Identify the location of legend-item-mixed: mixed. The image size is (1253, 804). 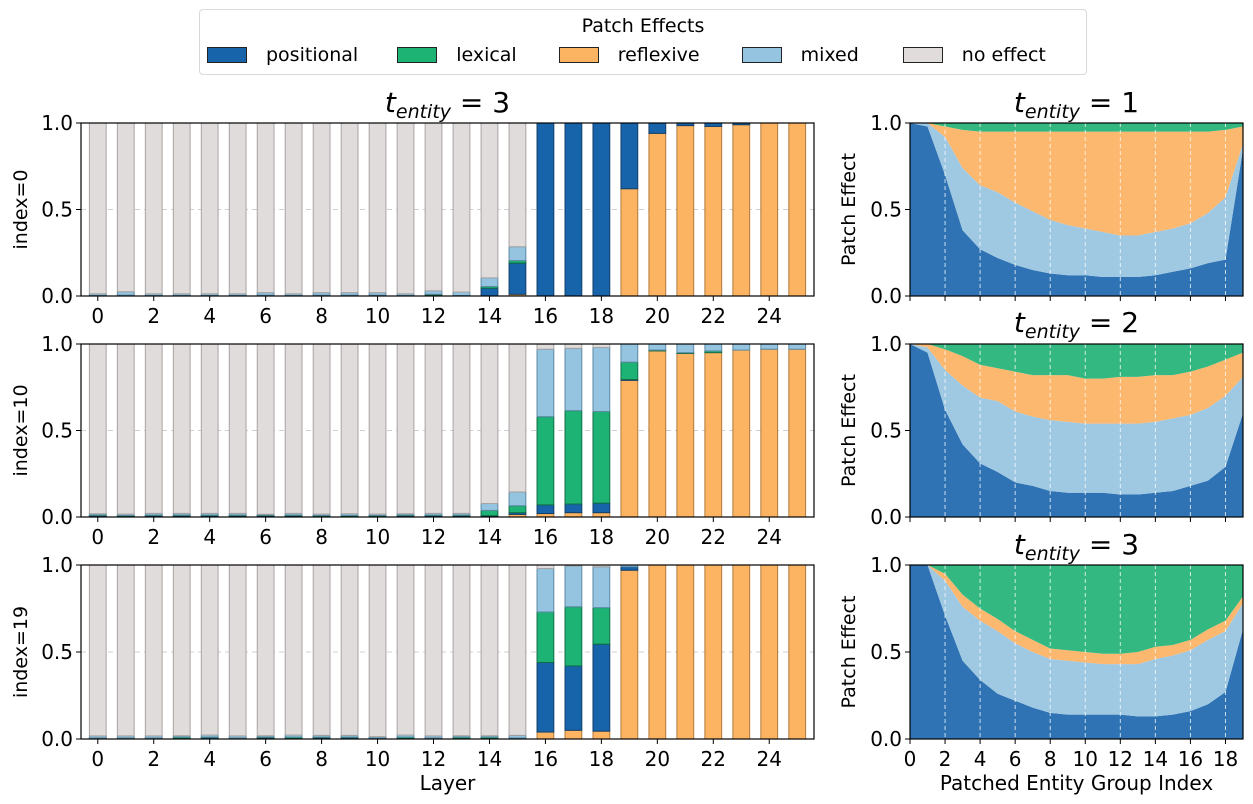
(800, 55).